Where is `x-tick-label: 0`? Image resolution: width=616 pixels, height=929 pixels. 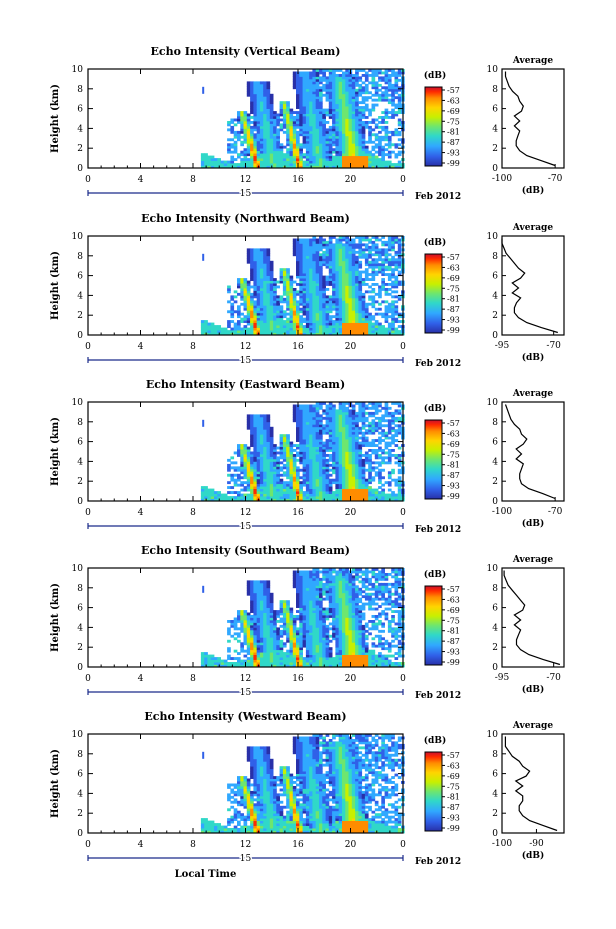
x-tick-label: 0 is located at coordinates (88, 180).